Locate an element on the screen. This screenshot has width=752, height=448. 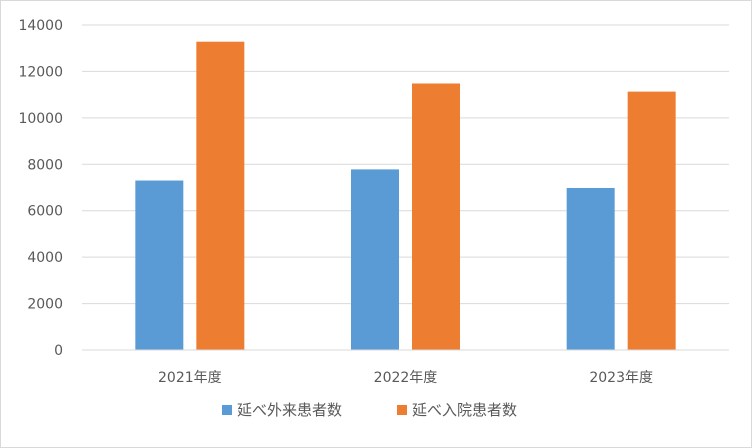
y-tick-label: 4000 is located at coordinates (45, 258).